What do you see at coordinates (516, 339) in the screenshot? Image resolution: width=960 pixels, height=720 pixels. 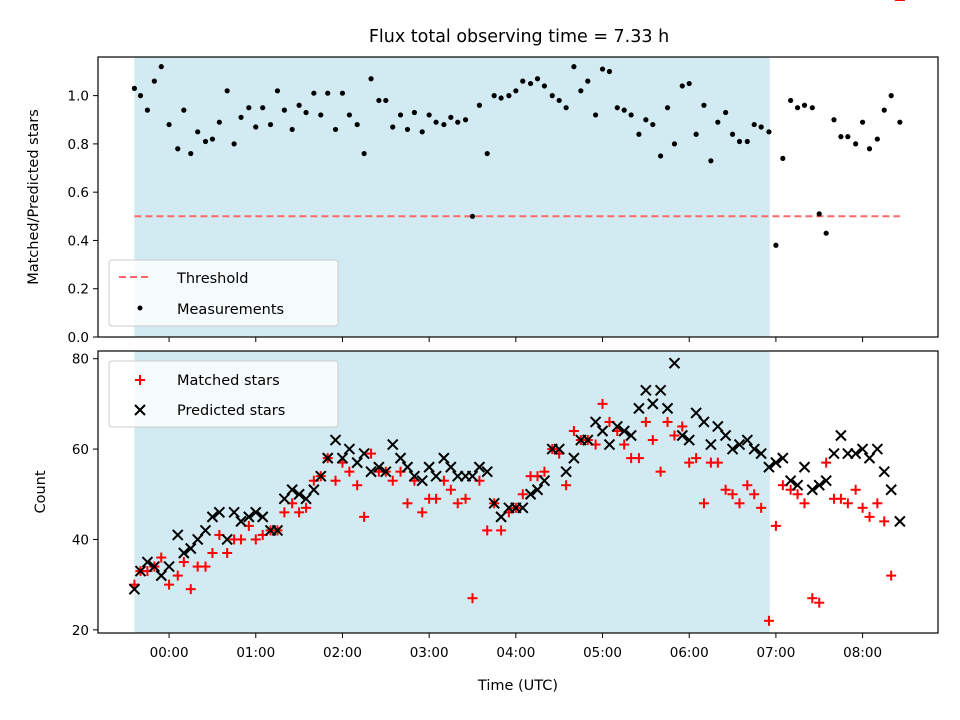 I see `top-x-ticks` at bounding box center [516, 339].